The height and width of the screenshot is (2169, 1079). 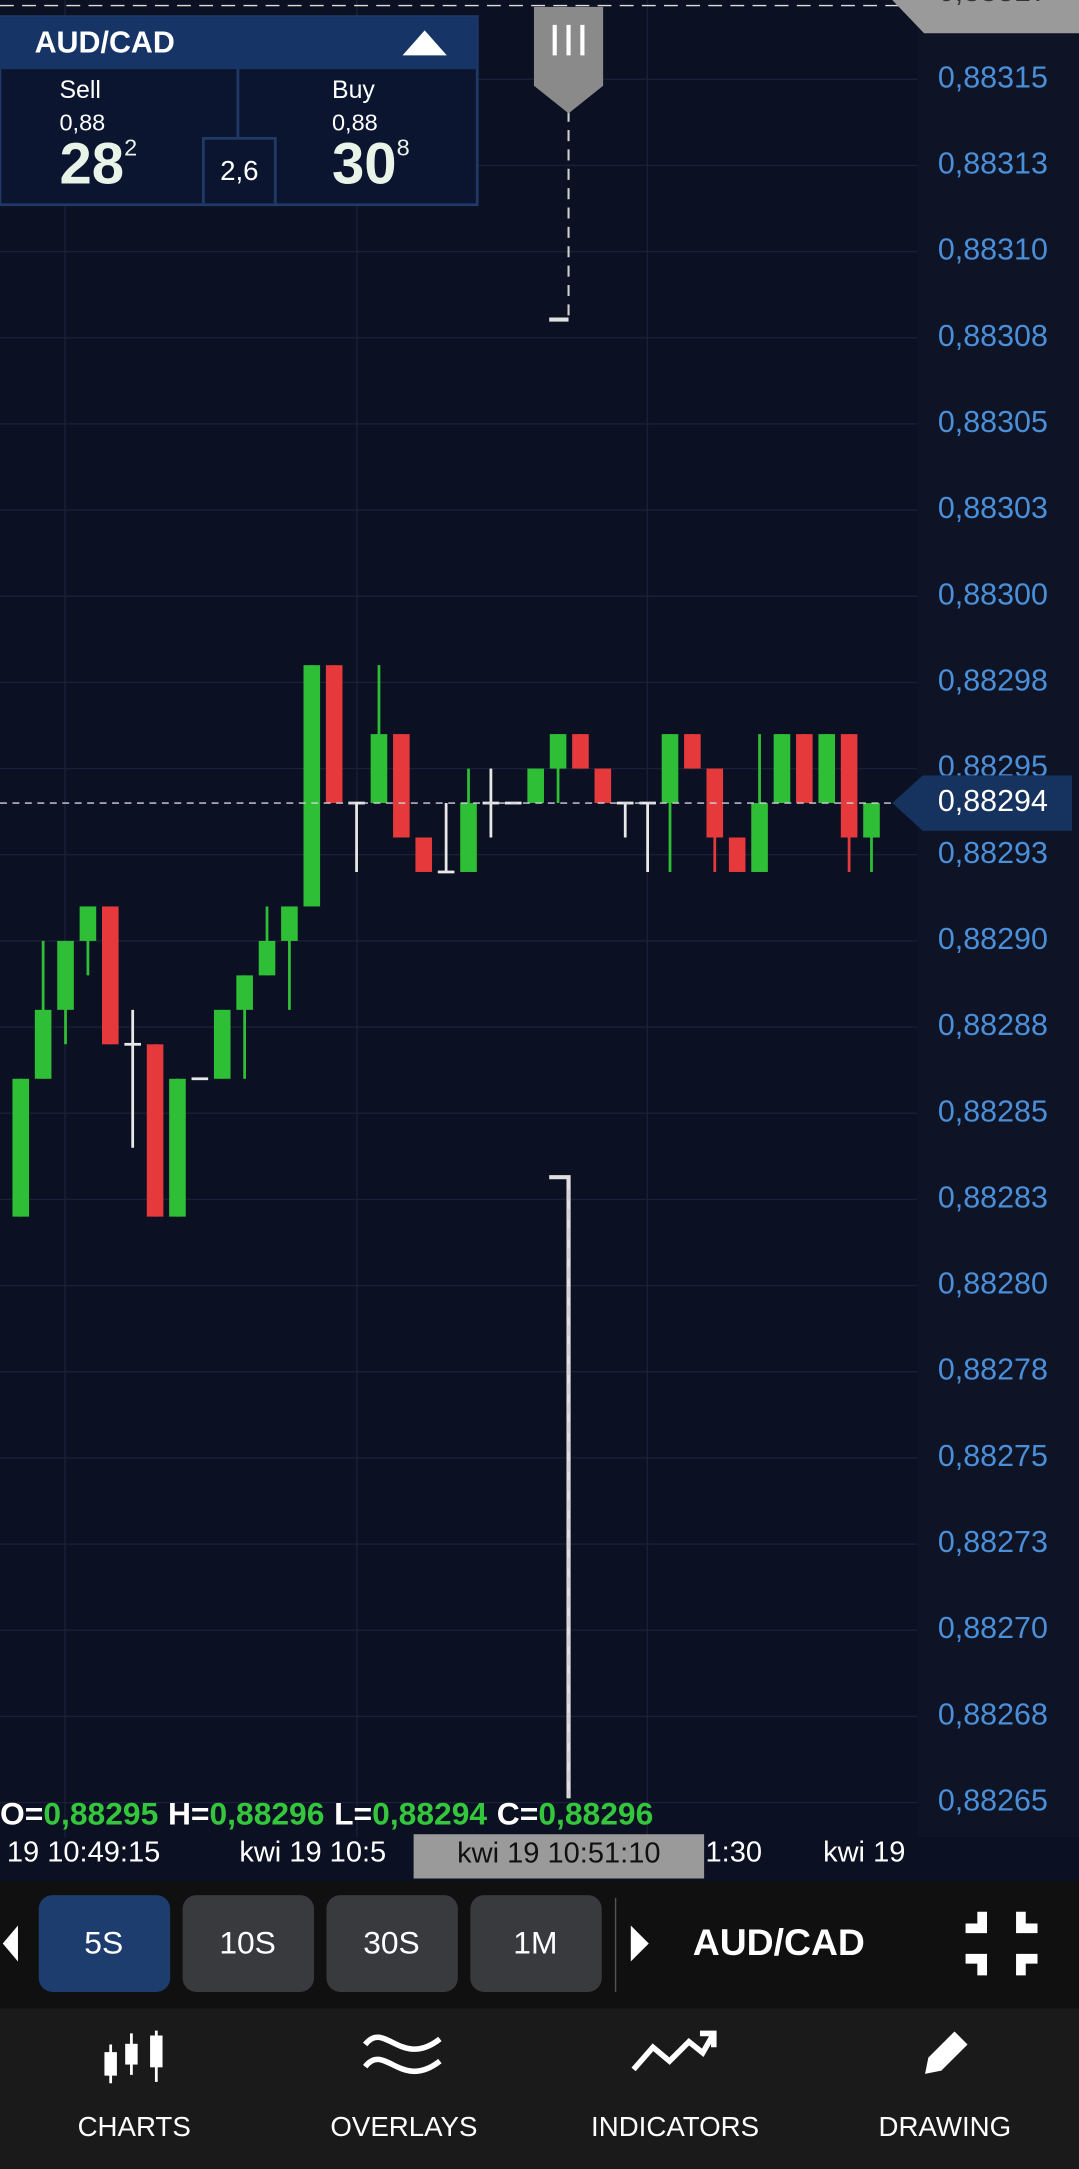 I want to click on y-tick-label: 0,88270, so click(x=993, y=1628).